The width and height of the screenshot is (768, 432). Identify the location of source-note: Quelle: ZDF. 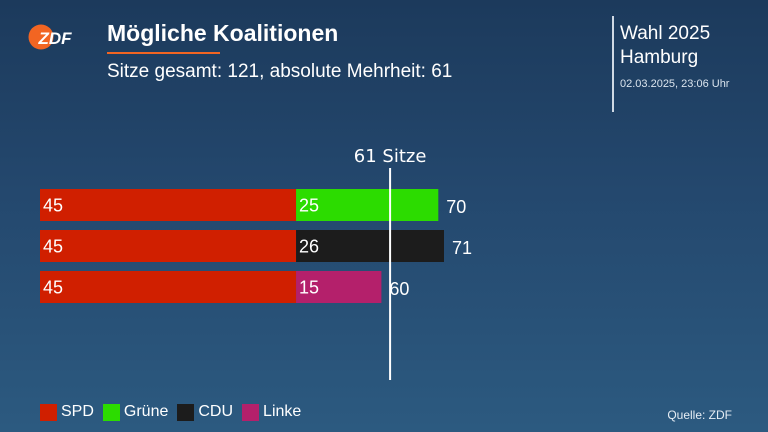
(699, 415).